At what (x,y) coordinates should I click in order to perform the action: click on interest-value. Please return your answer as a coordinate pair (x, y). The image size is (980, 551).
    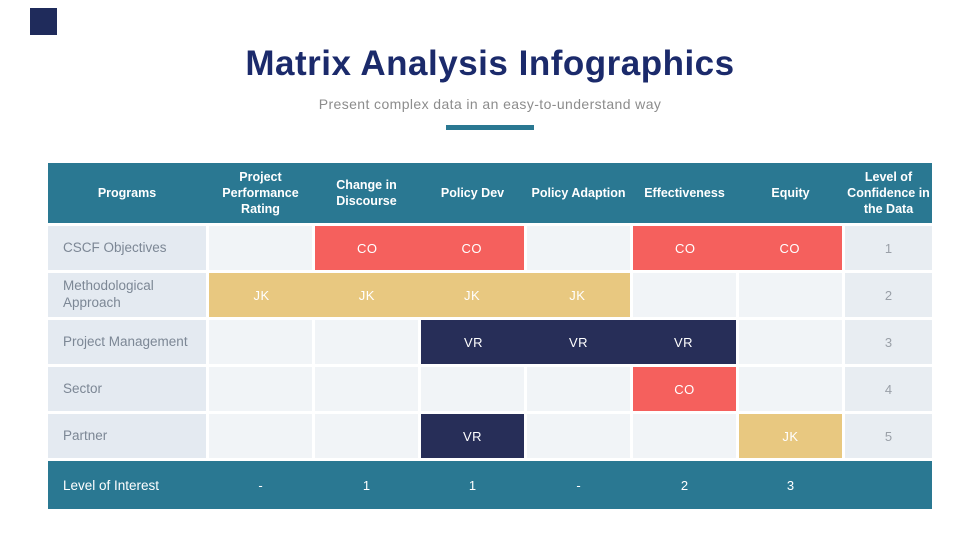
    Looking at the image, I should click on (888, 485).